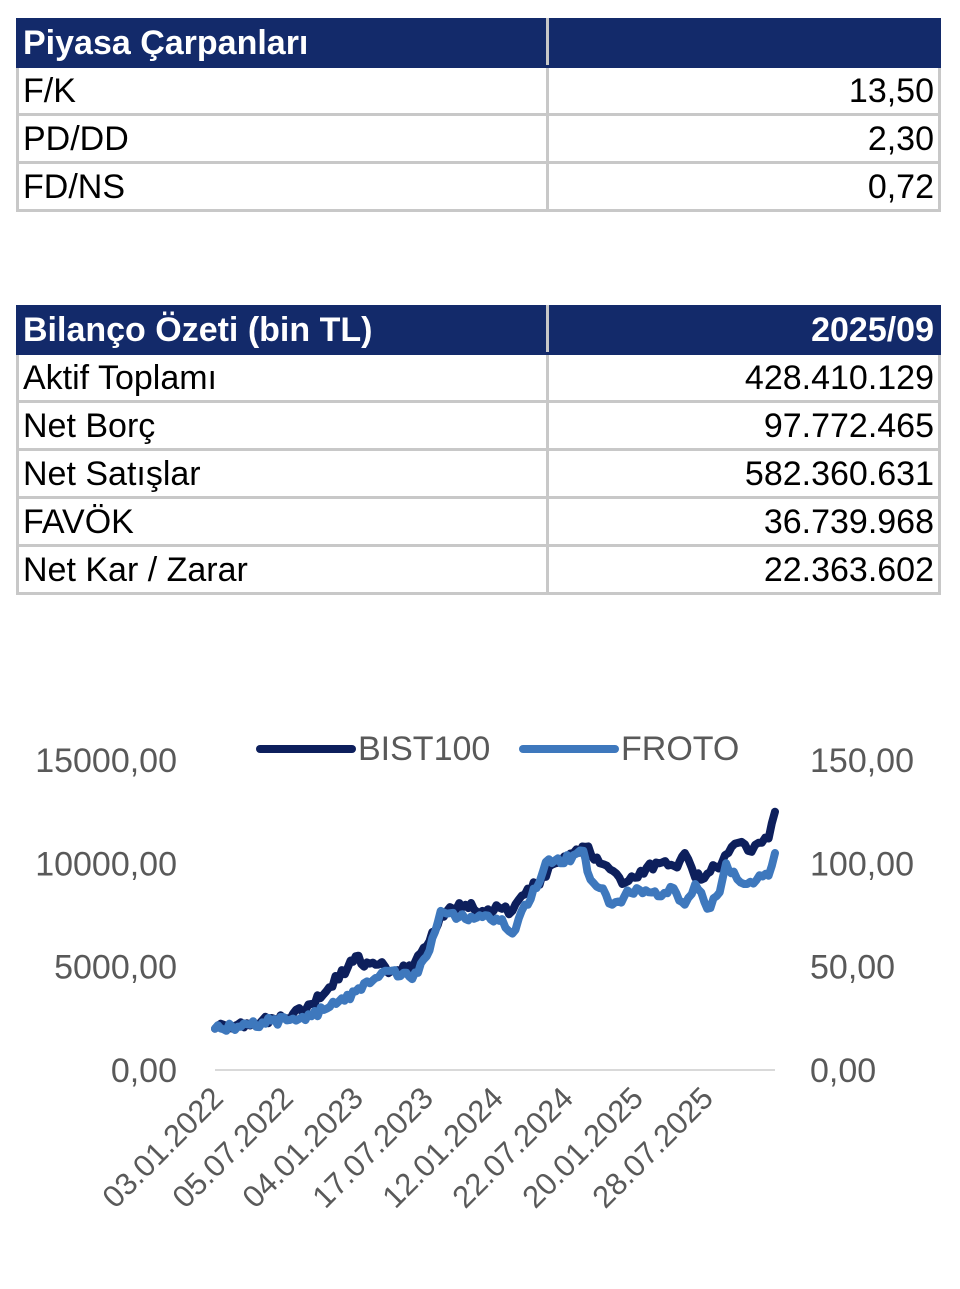 The height and width of the screenshot is (1289, 960). Describe the element at coordinates (743, 186) in the screenshot. I see `row-value: 0,72` at that location.